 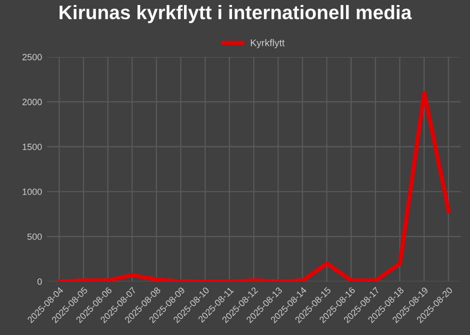 What do you see at coordinates (32, 102) in the screenshot?
I see `y-tick-label: 2000` at bounding box center [32, 102].